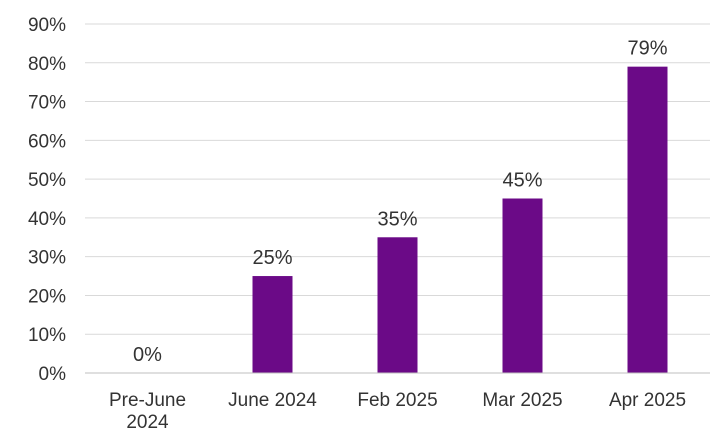 The height and width of the screenshot is (440, 715). Describe the element at coordinates (647, 49) in the screenshot. I see `data-label: 79%` at that location.